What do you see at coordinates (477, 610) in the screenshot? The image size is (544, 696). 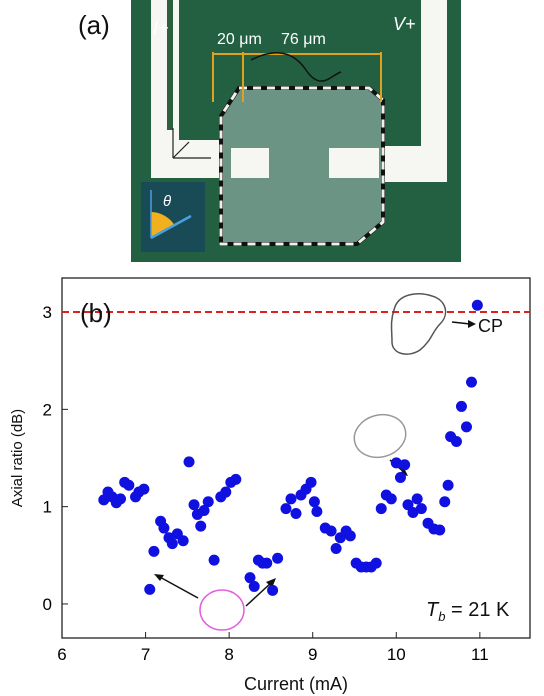 I see `temp-value: = 21 K` at bounding box center [477, 610].